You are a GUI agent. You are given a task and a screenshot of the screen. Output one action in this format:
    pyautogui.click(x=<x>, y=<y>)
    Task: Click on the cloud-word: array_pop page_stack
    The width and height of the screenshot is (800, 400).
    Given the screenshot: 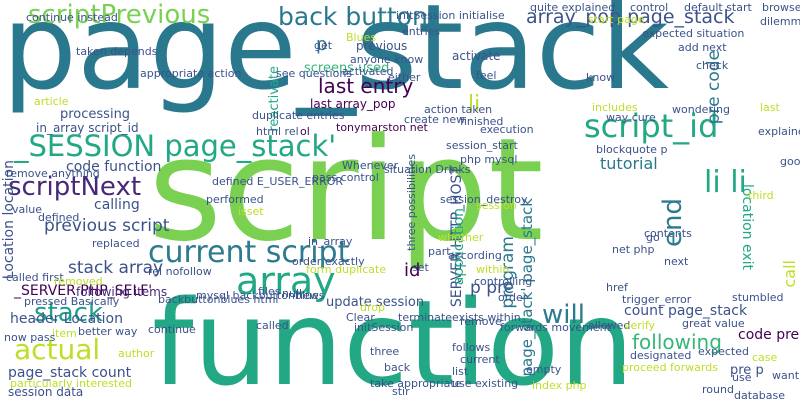 What is the action you would take?
    pyautogui.click(x=630, y=17)
    